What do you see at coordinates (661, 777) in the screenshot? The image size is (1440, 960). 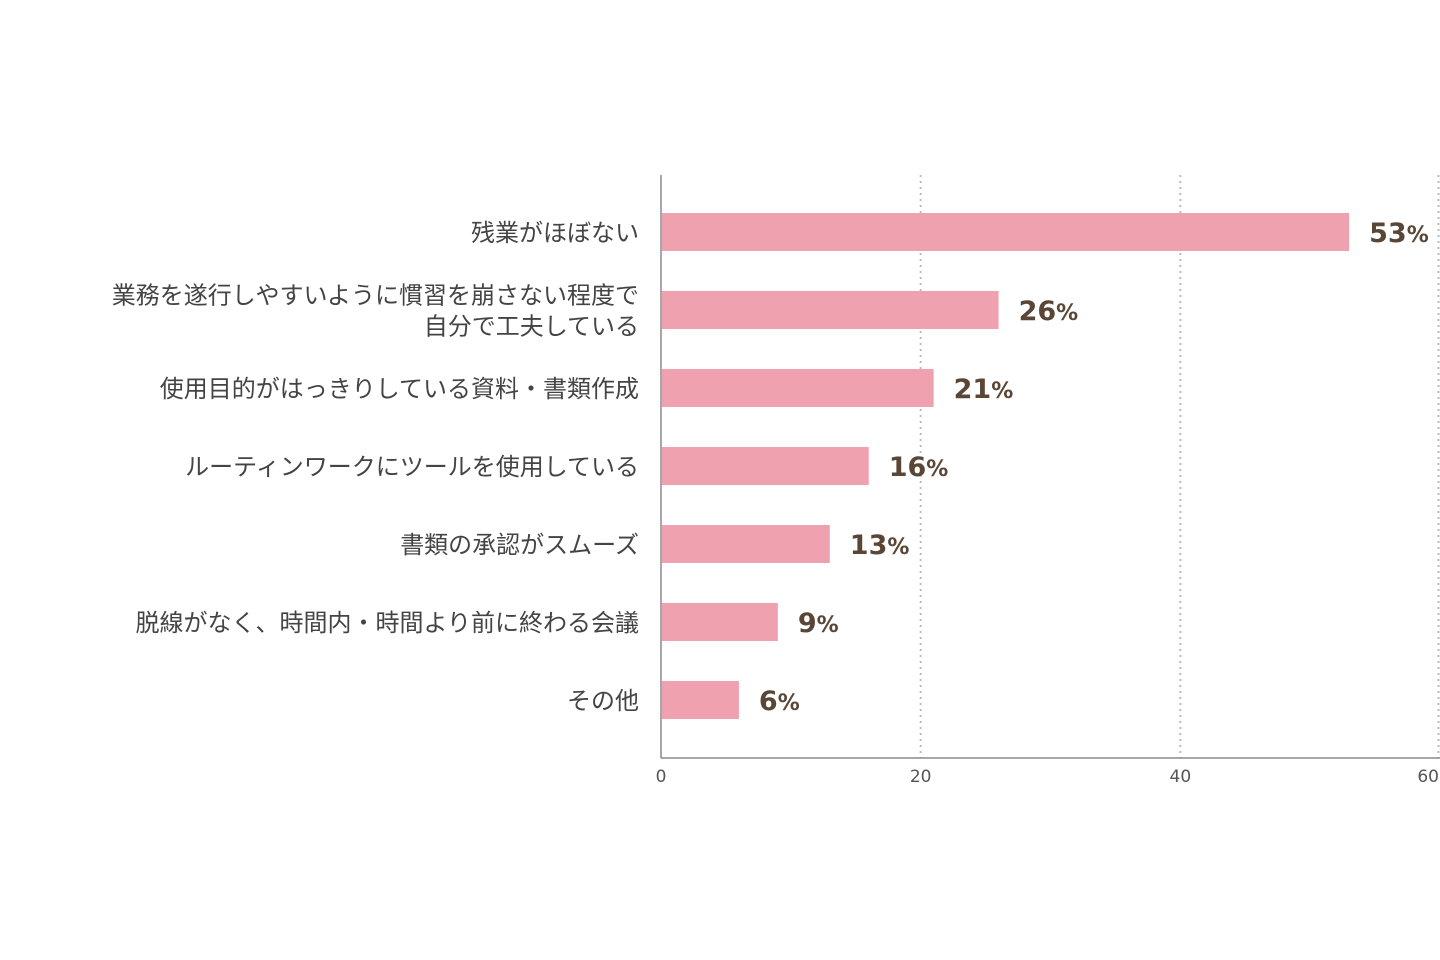 I see `x-tick-label: 0` at bounding box center [661, 777].